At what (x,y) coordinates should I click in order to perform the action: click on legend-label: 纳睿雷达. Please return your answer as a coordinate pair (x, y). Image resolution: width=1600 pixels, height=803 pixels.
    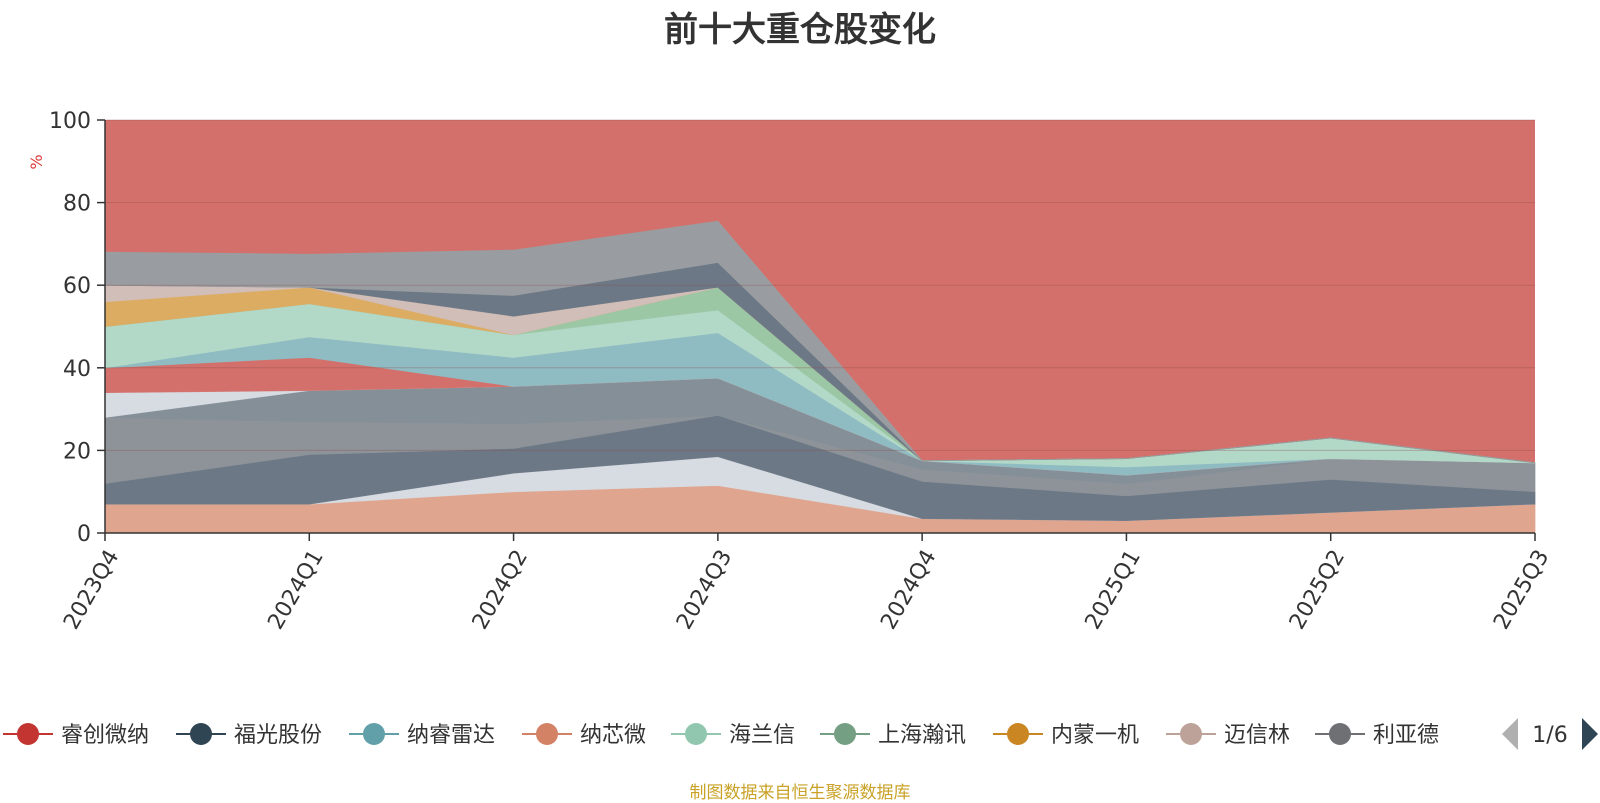
    Looking at the image, I should click on (451, 735).